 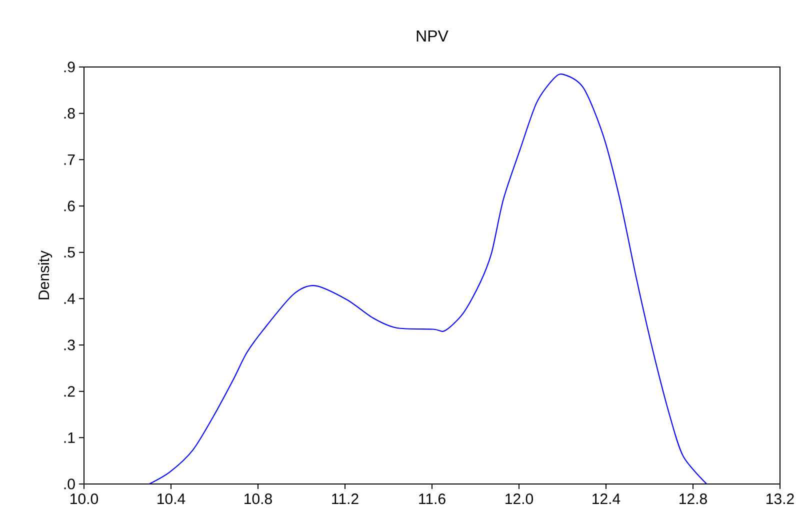 I want to click on y-tick-label: .4, so click(x=70, y=299).